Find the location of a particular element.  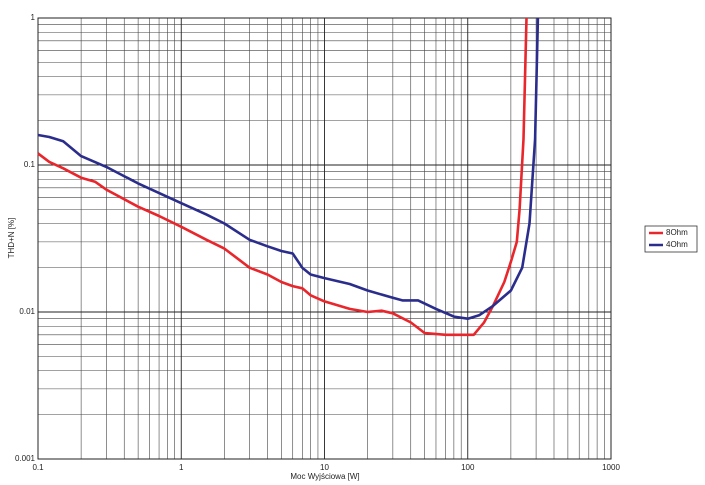

legend-label: 4Ohm is located at coordinates (677, 244).